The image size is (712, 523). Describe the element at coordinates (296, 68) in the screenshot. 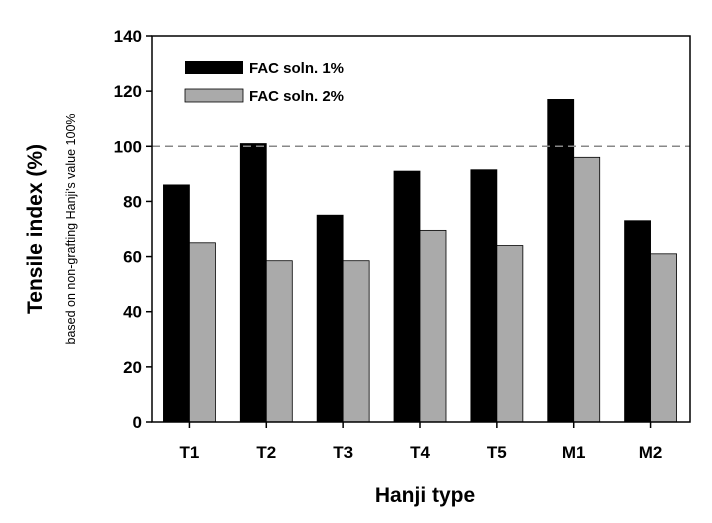

I see `legend-label-series-1: FAC soln. 1%` at that location.